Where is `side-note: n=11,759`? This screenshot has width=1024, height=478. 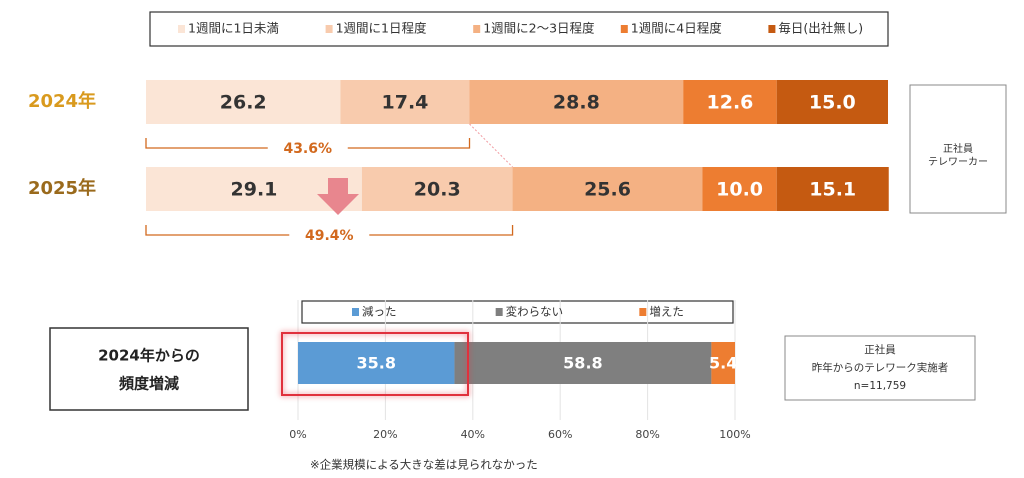 side-note: n=11,759 is located at coordinates (880, 386).